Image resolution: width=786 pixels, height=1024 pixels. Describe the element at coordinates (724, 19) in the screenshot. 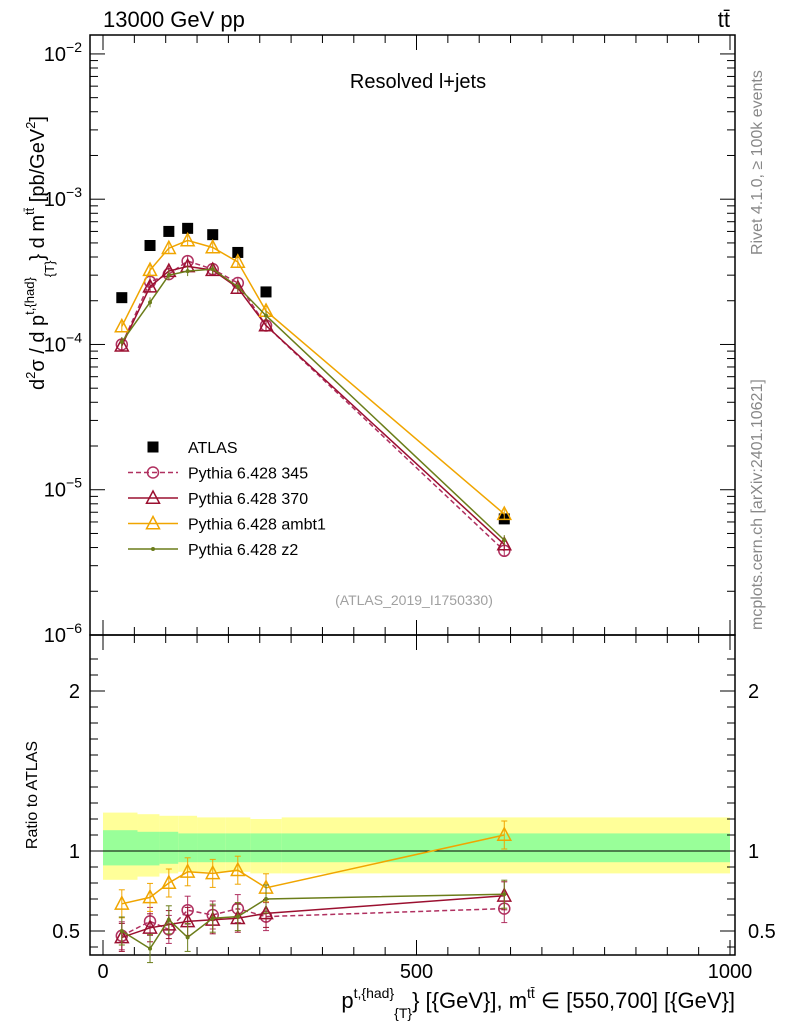

I see `process-label: tt̄` at that location.